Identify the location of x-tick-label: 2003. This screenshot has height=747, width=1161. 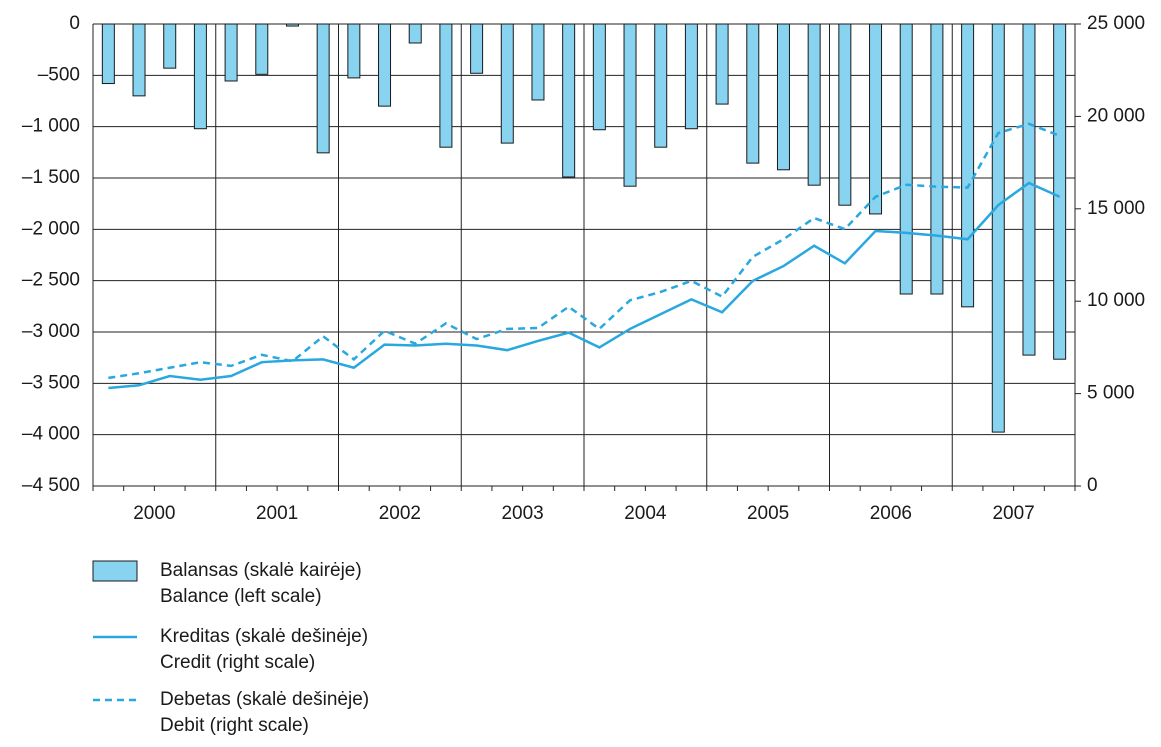
(522, 513).